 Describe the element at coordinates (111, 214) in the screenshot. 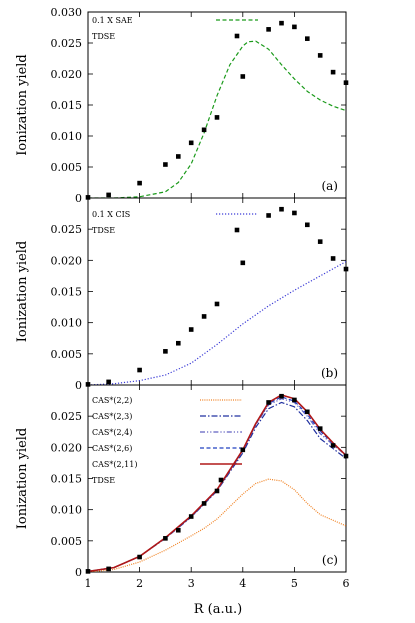

I see `legend-label-0-1-x-cis: 0.1 X CIS` at that location.